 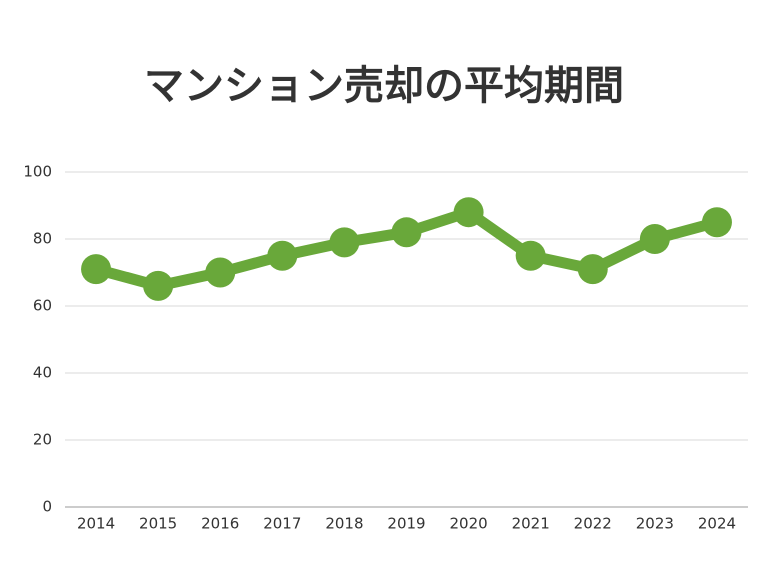 What do you see at coordinates (406, 524) in the screenshot?
I see `x-tick-label: 2019` at bounding box center [406, 524].